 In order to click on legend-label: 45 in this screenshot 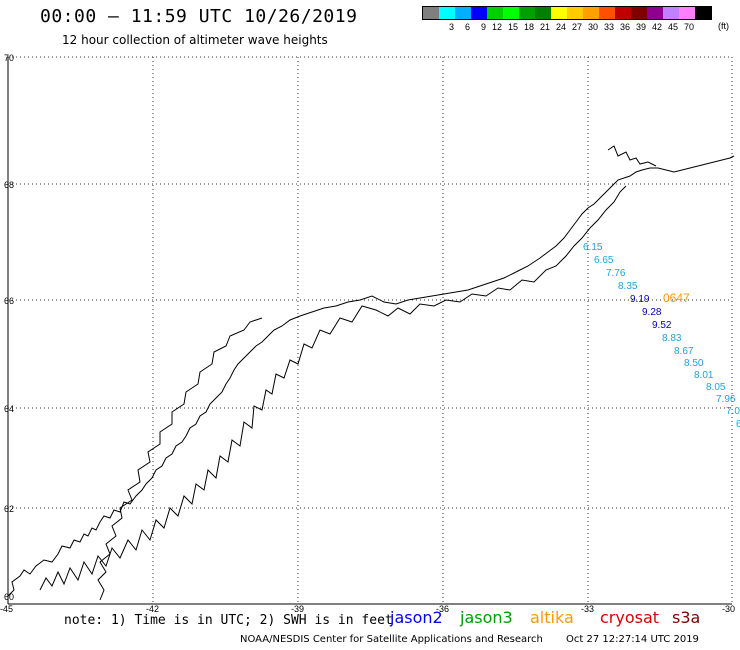, I will do `click(672, 27)`.